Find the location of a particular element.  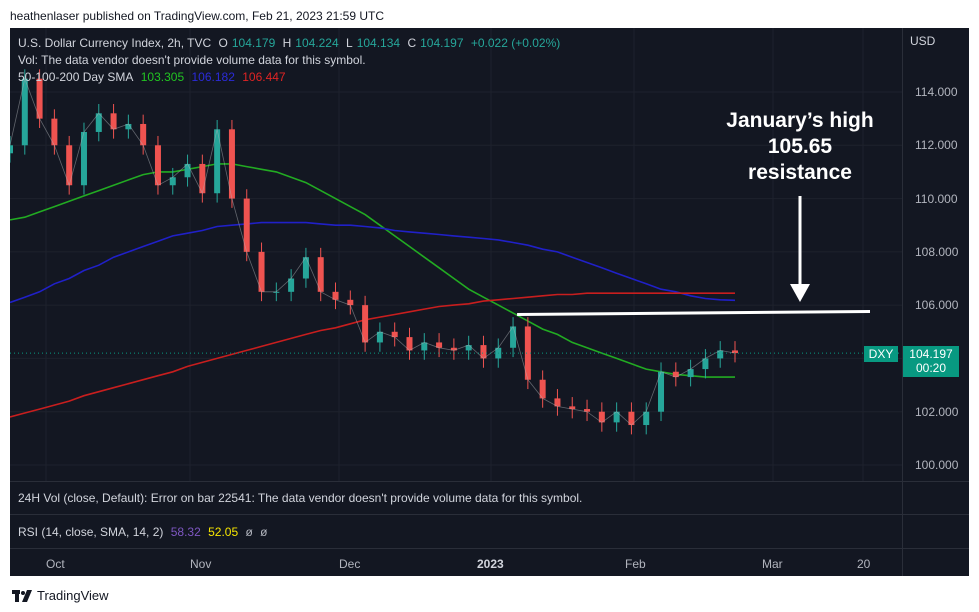

pane-divider-rsi is located at coordinates (489, 514).